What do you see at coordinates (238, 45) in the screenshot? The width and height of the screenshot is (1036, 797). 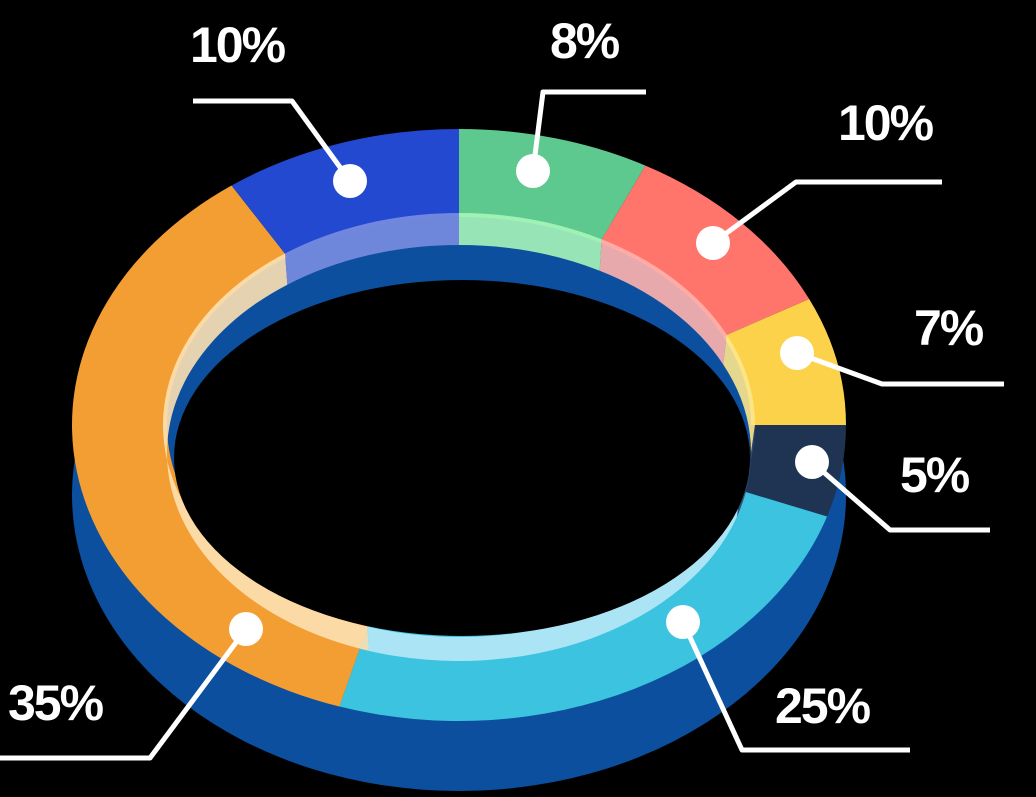 I see `percent-label-7: 10%` at bounding box center [238, 45].